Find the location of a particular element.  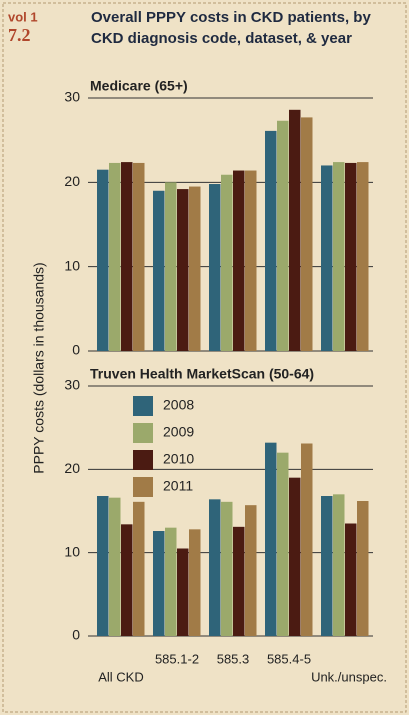

chart-title: Overall PPPY costs in CKD patients, by is located at coordinates (231, 17).